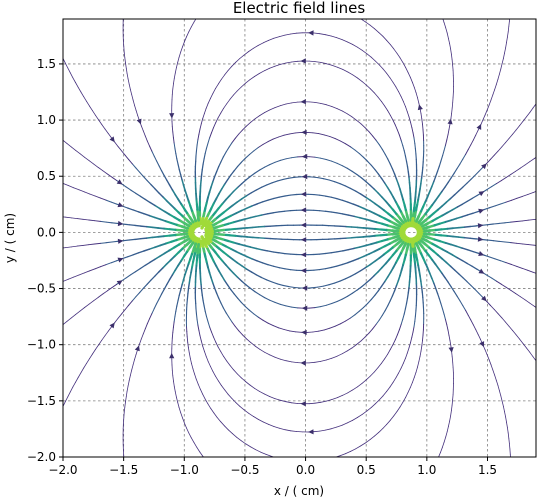 This screenshot has width=540, height=500. Describe the element at coordinates (46, 120) in the screenshot. I see `y-tick-label: 1.0` at that location.